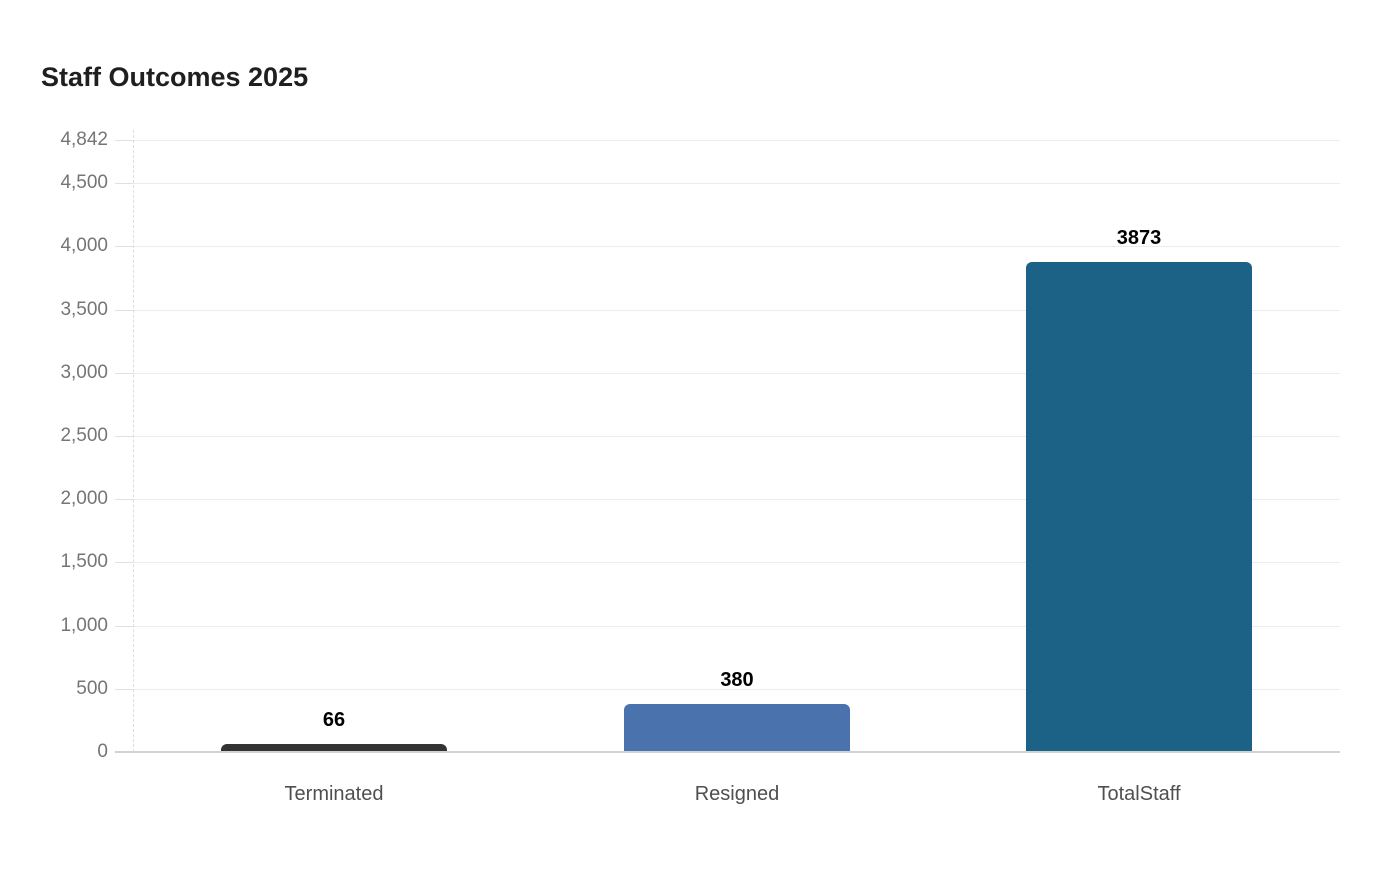 The width and height of the screenshot is (1400, 880). Describe the element at coordinates (84, 372) in the screenshot. I see `y-axis-tick-label: 3,000` at that location.